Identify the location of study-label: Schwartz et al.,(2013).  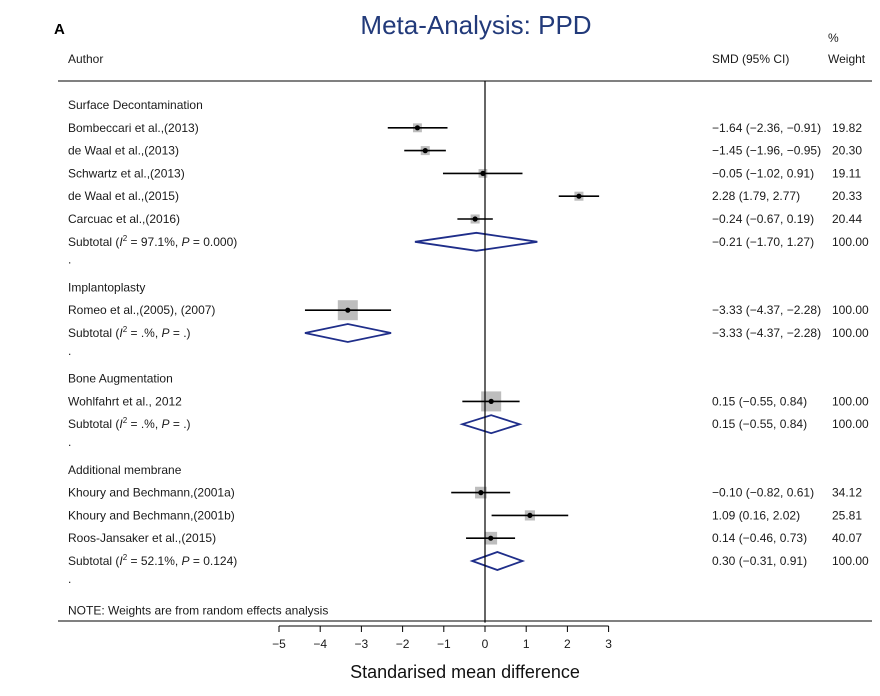
(126, 173).